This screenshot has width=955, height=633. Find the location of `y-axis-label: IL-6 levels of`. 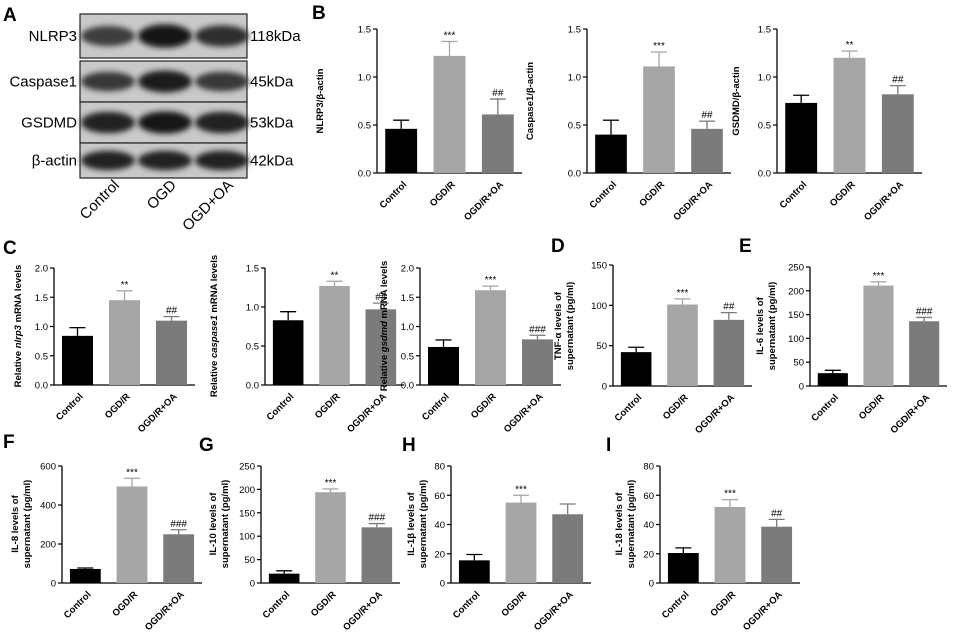

y-axis-label: IL-6 levels of is located at coordinates (760, 325).